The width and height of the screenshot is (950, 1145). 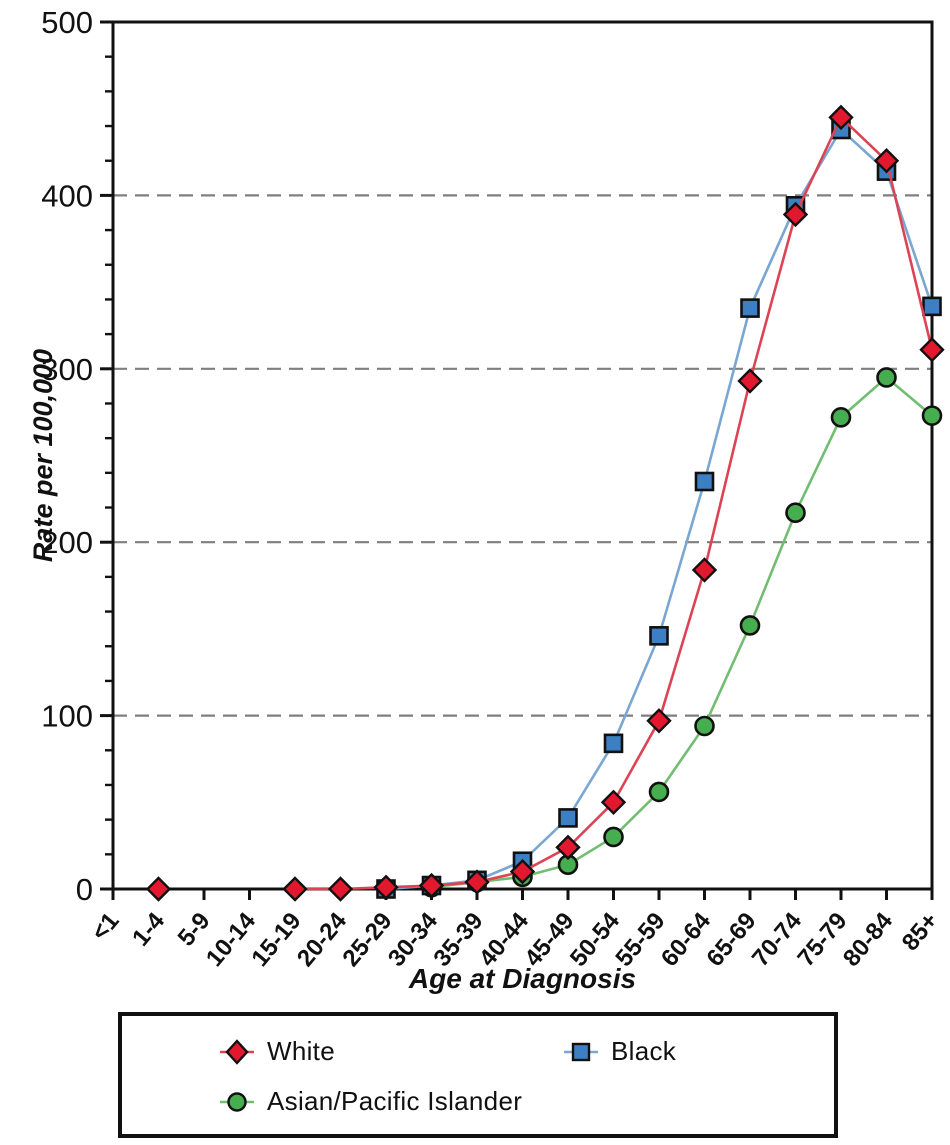 What do you see at coordinates (367, 940) in the screenshot?
I see `x-tick-label-6: 25-29` at bounding box center [367, 940].